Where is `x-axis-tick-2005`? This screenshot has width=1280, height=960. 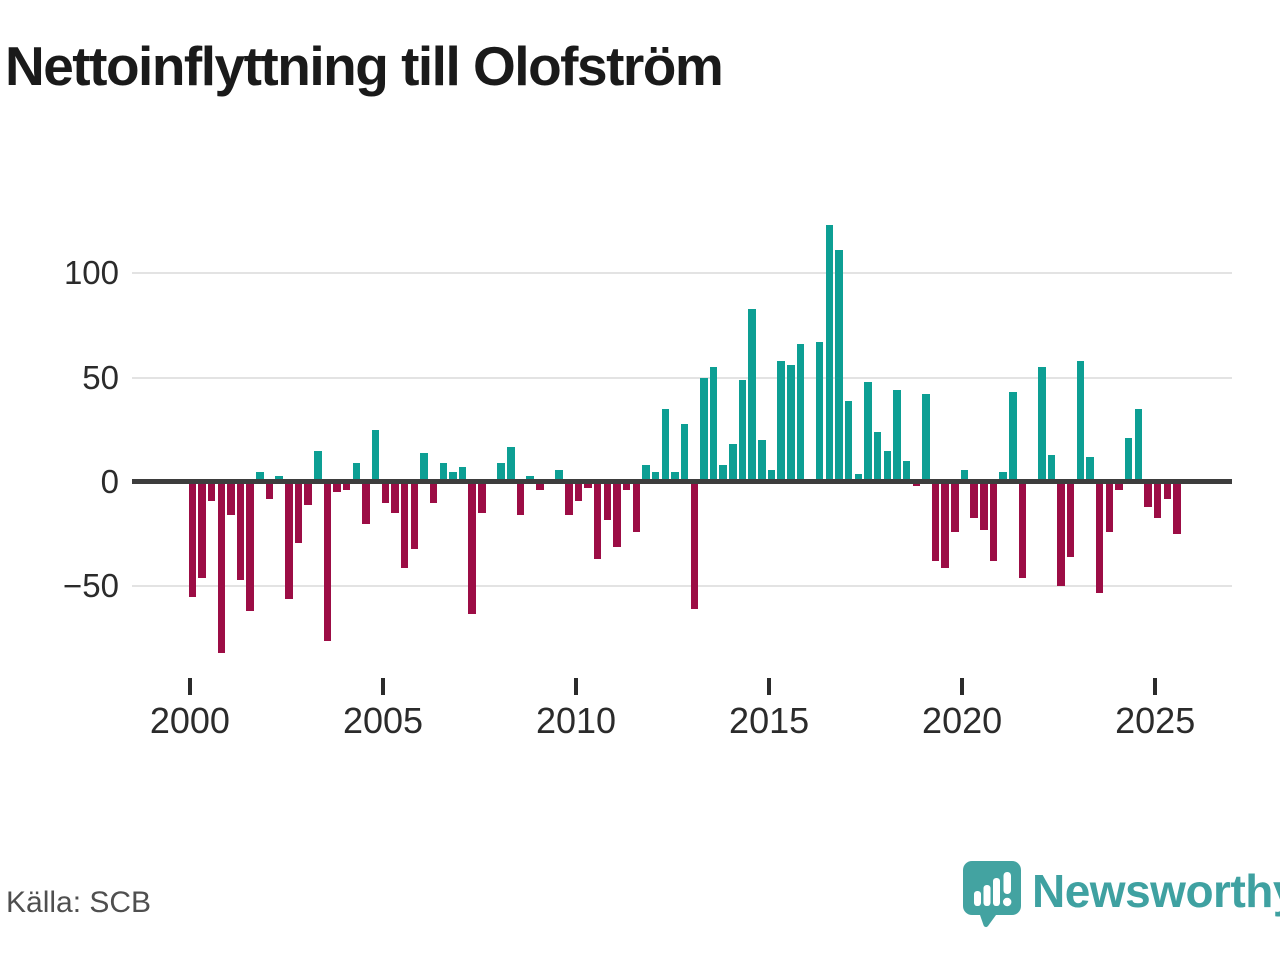 x-axis-tick-2005 is located at coordinates (383, 686).